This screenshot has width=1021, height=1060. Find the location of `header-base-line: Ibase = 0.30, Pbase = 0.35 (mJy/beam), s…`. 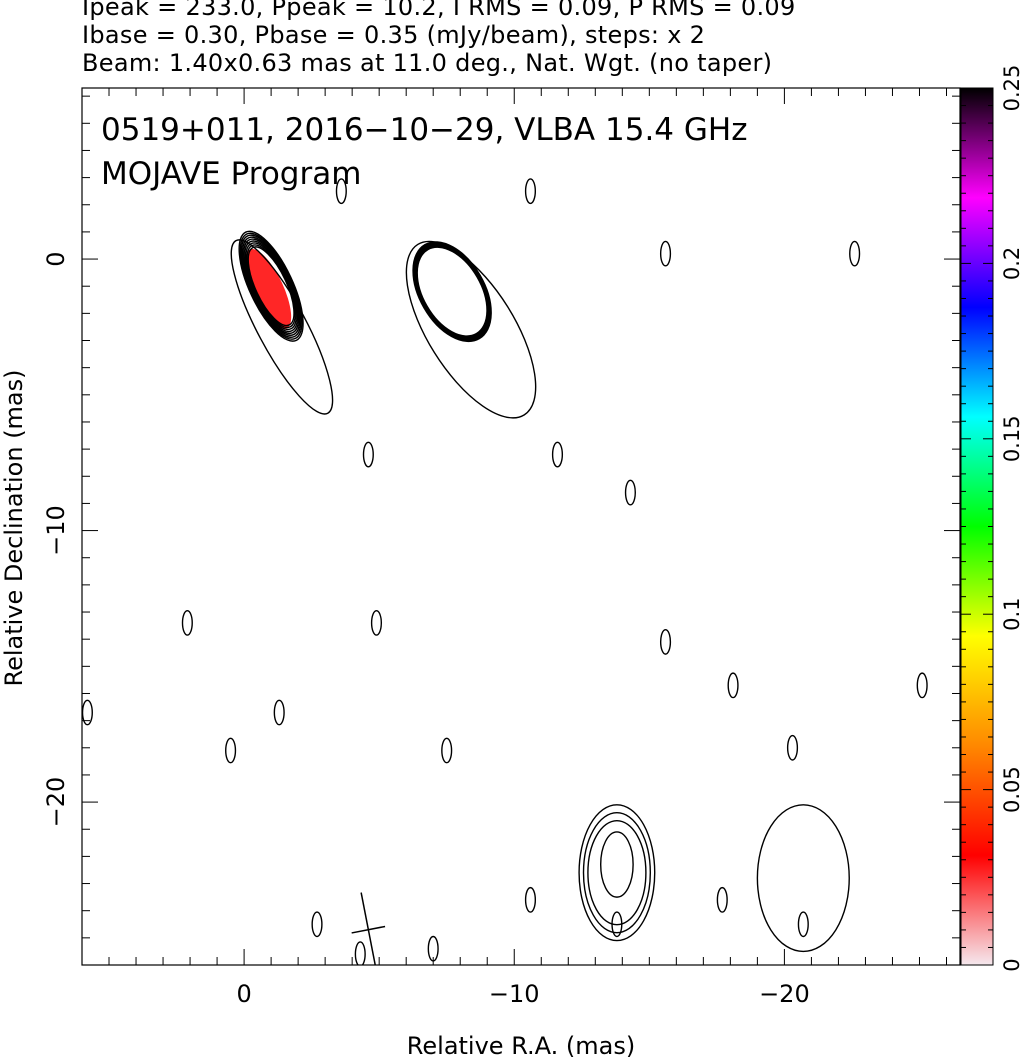

header-base-line: Ibase = 0.30, Pbase = 0.35 (mJy/beam), s… is located at coordinates (394, 35).